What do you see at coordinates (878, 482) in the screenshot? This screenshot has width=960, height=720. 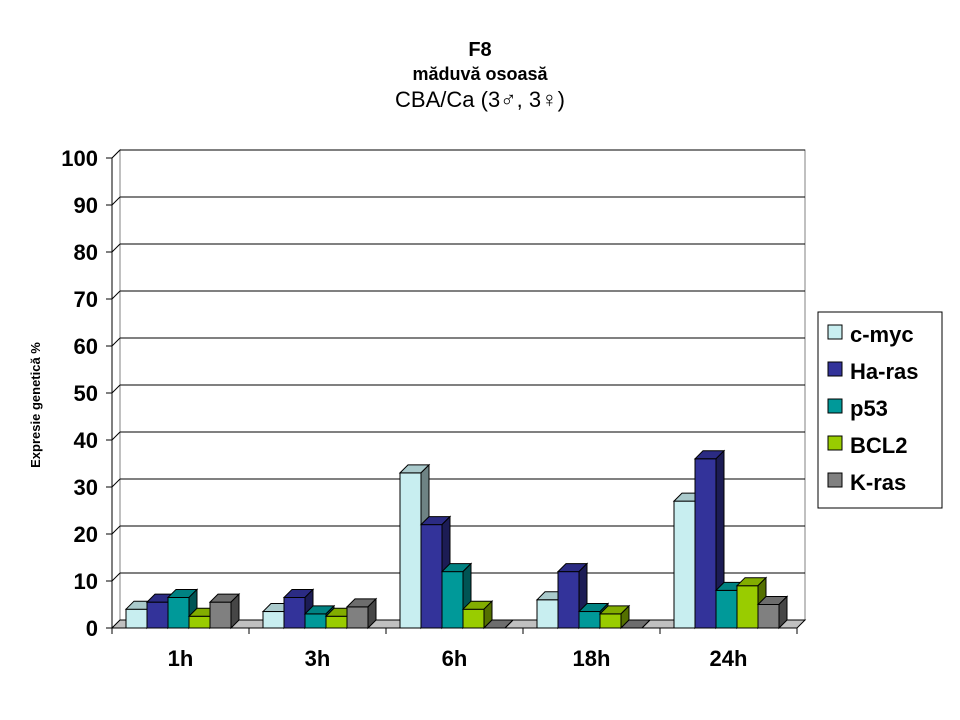 I see `legend-label-K-ras: K-ras` at bounding box center [878, 482].